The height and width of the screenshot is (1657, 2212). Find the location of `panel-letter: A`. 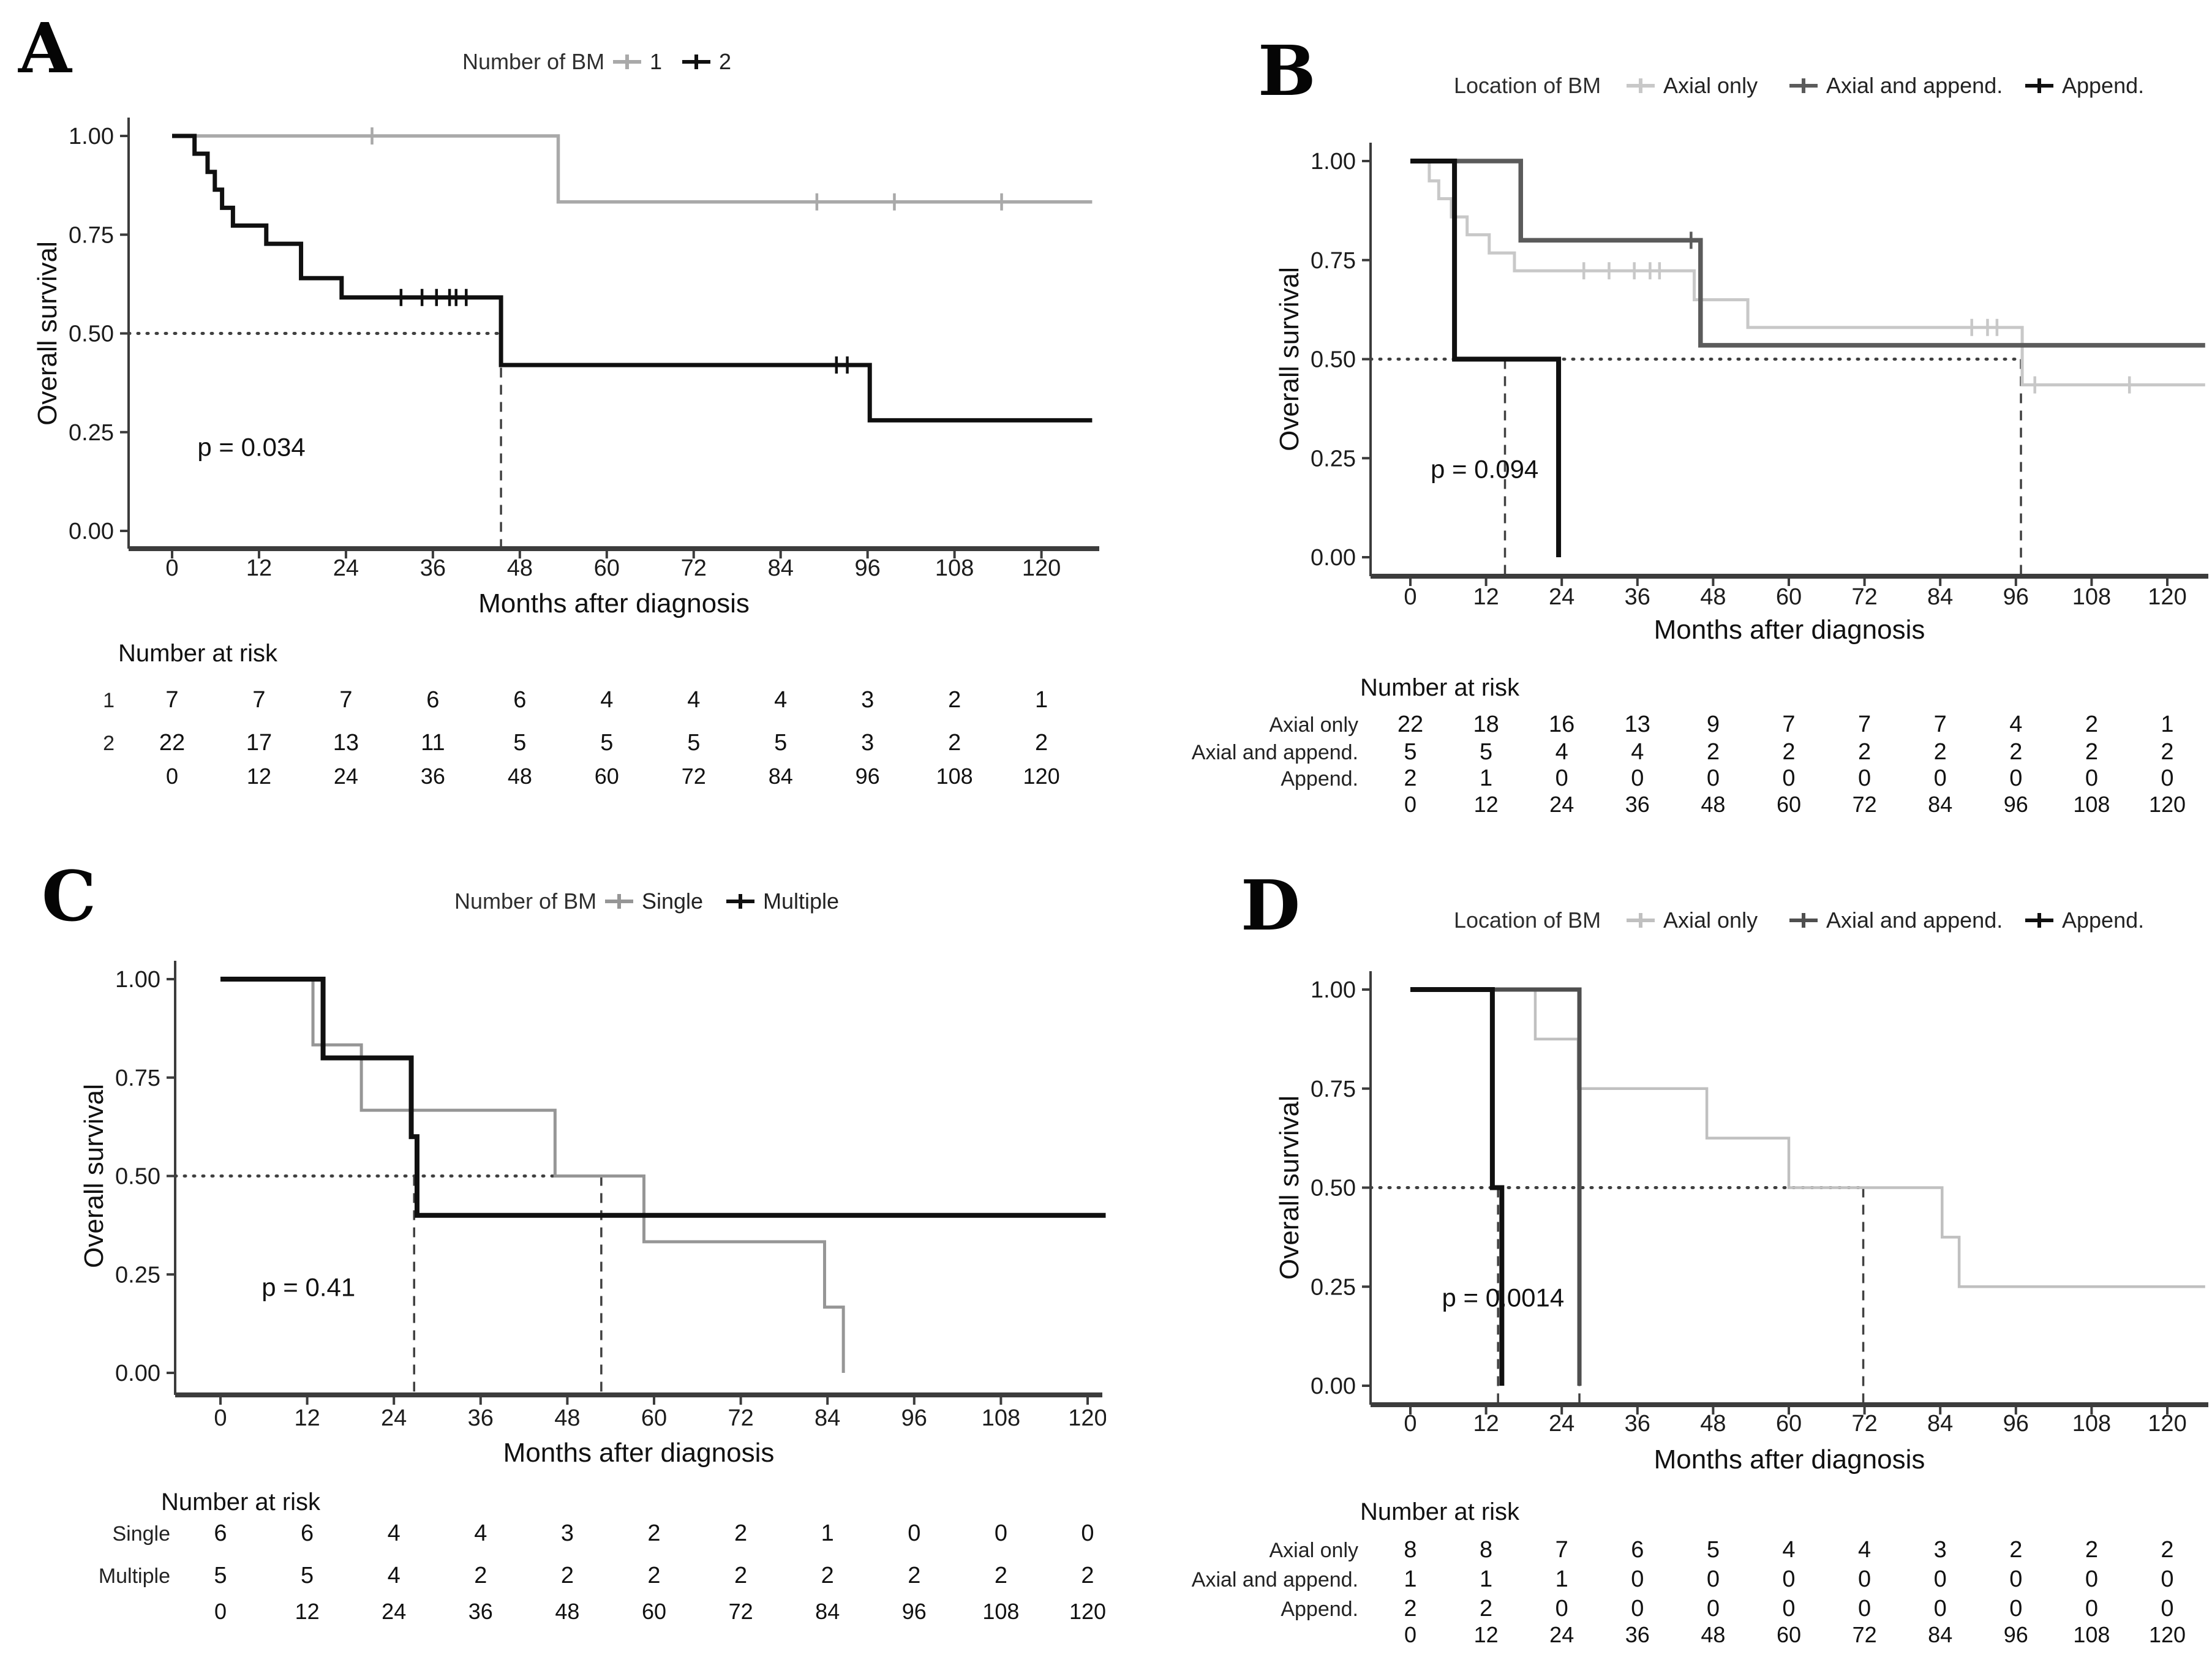

panel-letter: A is located at coordinates (45, 49).